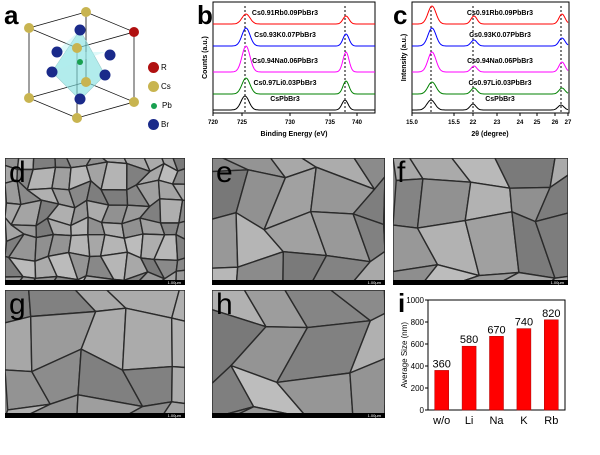  What do you see at coordinates (500, 99) in the screenshot?
I see `series-label: CsPbBr3` at bounding box center [500, 99].